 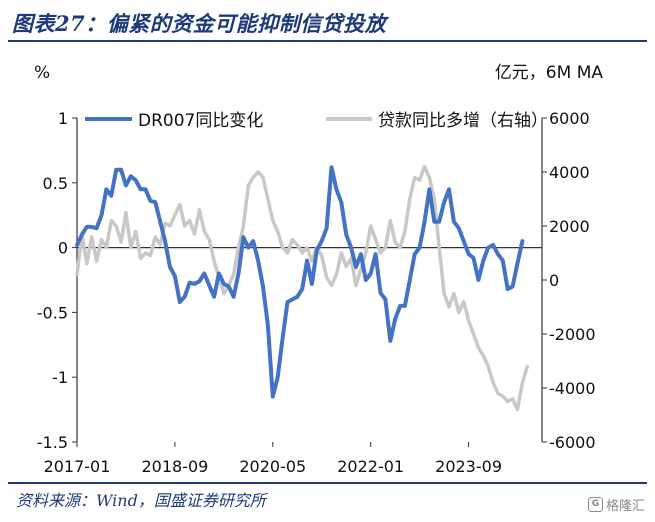 I want to click on watermark-logo-icon: G, so click(x=595, y=504).